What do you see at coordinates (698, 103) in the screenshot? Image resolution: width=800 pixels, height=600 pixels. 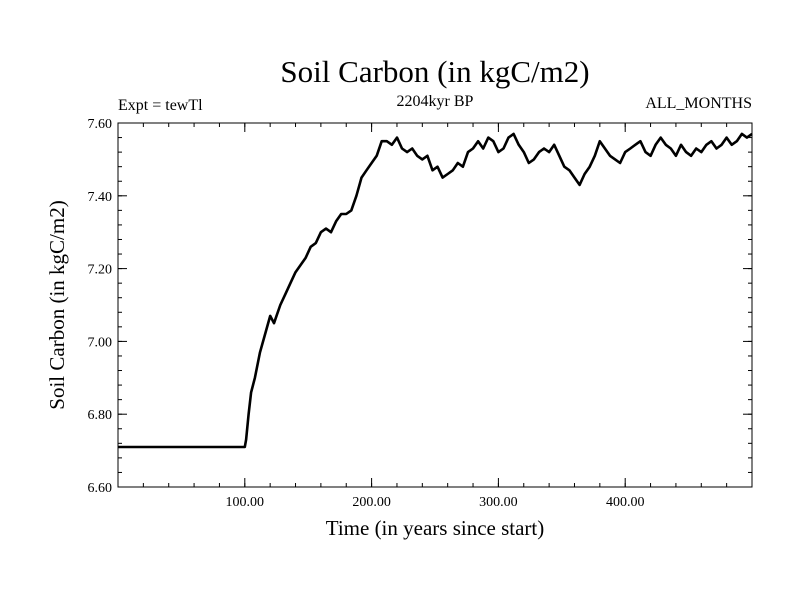 I see `months-label: ALL_MONTHS` at bounding box center [698, 103].